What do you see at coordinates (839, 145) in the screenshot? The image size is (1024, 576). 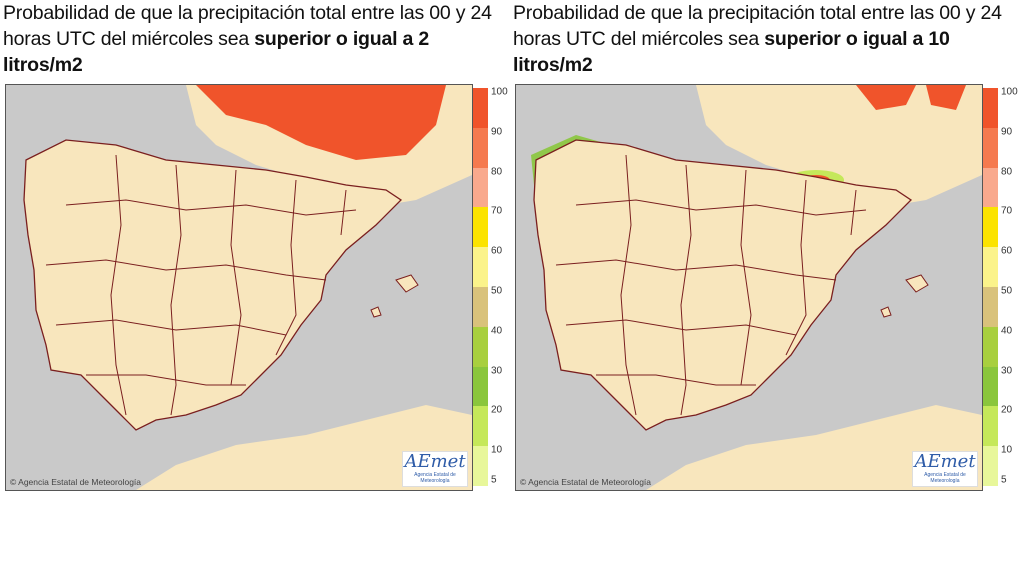 I see `france-land` at bounding box center [839, 145].